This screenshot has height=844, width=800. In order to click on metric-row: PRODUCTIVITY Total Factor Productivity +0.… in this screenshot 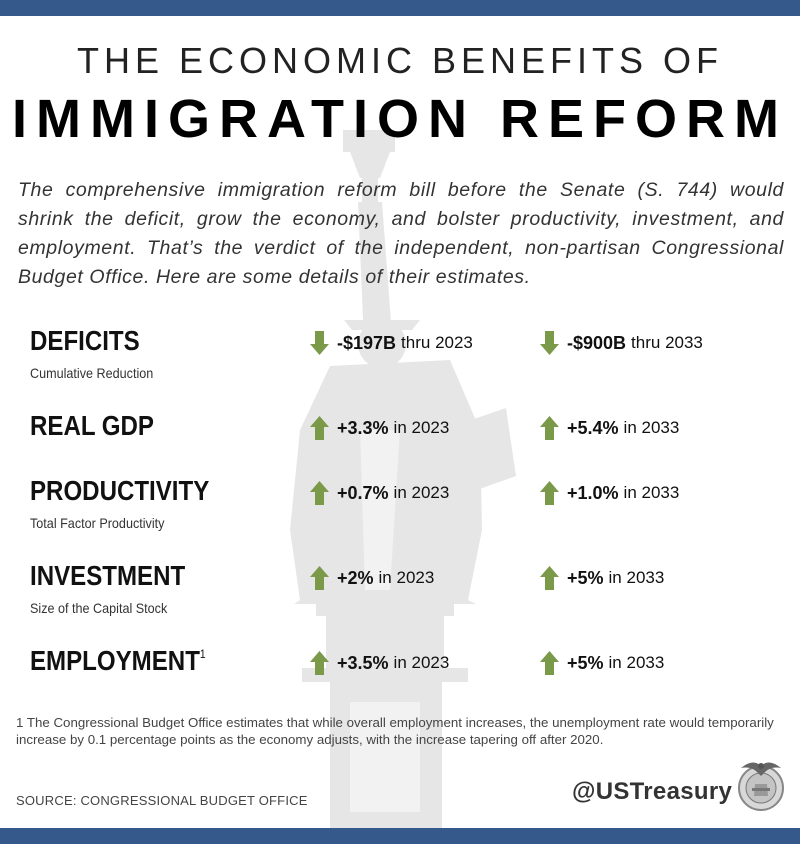, I will do `click(400, 505)`.